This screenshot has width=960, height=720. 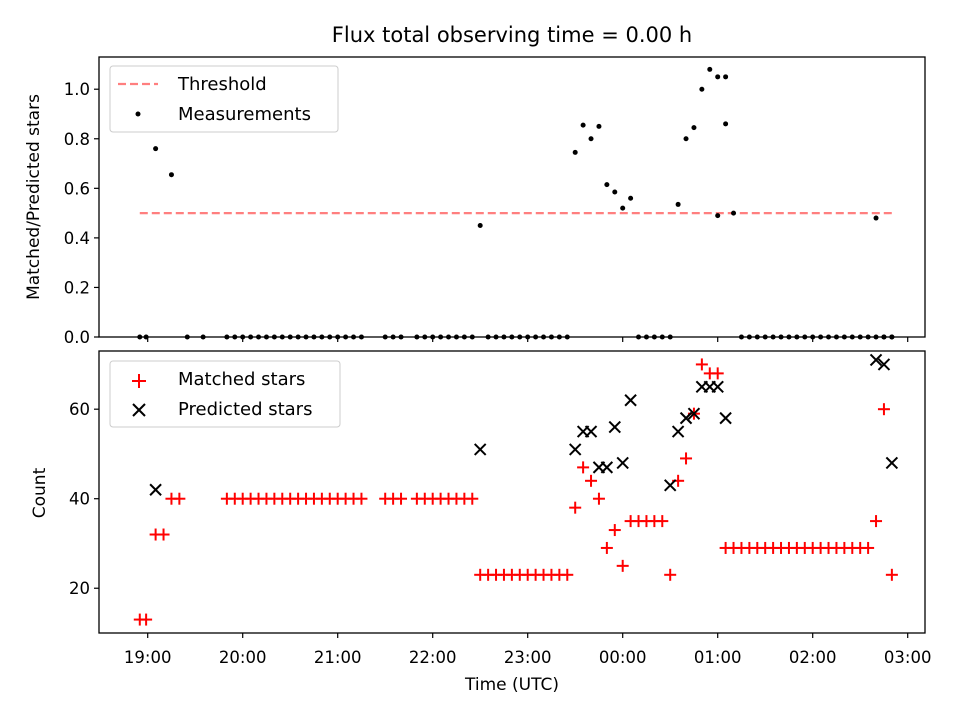 What do you see at coordinates (512, 35) in the screenshot?
I see `chart-title: Flux total observing time = 0.00 h` at bounding box center [512, 35].